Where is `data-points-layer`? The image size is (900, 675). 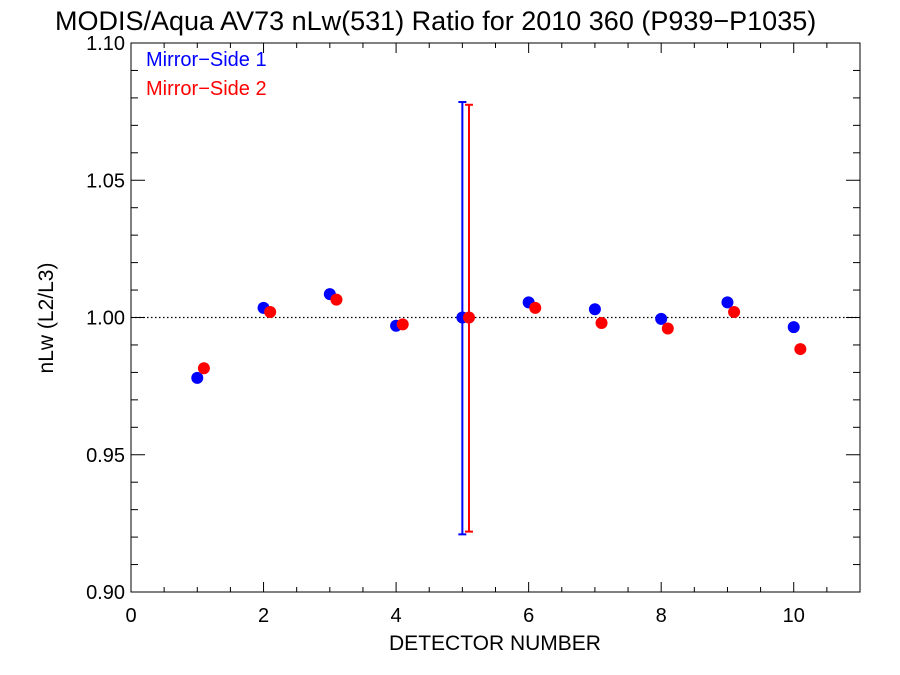 data-points-layer is located at coordinates (499, 336).